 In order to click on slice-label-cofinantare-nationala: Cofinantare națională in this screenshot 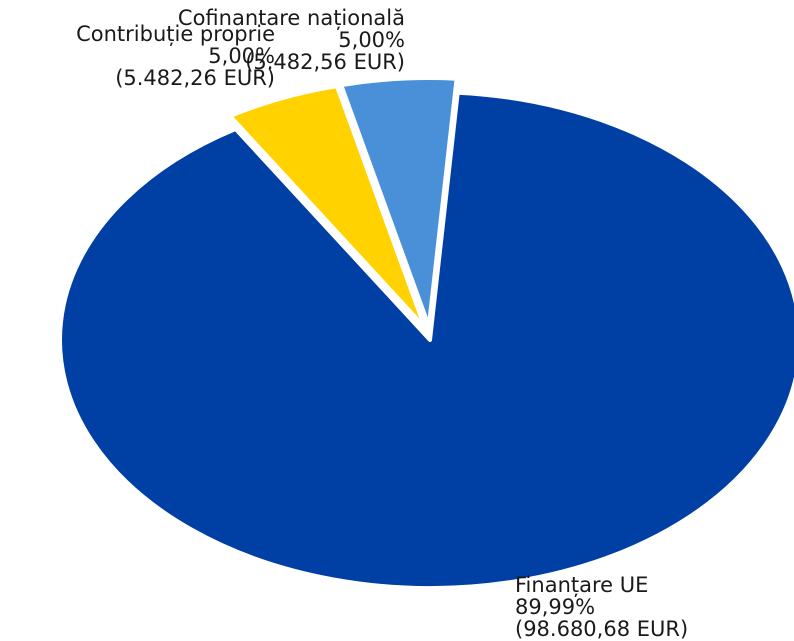, I will do `click(291, 18)`.